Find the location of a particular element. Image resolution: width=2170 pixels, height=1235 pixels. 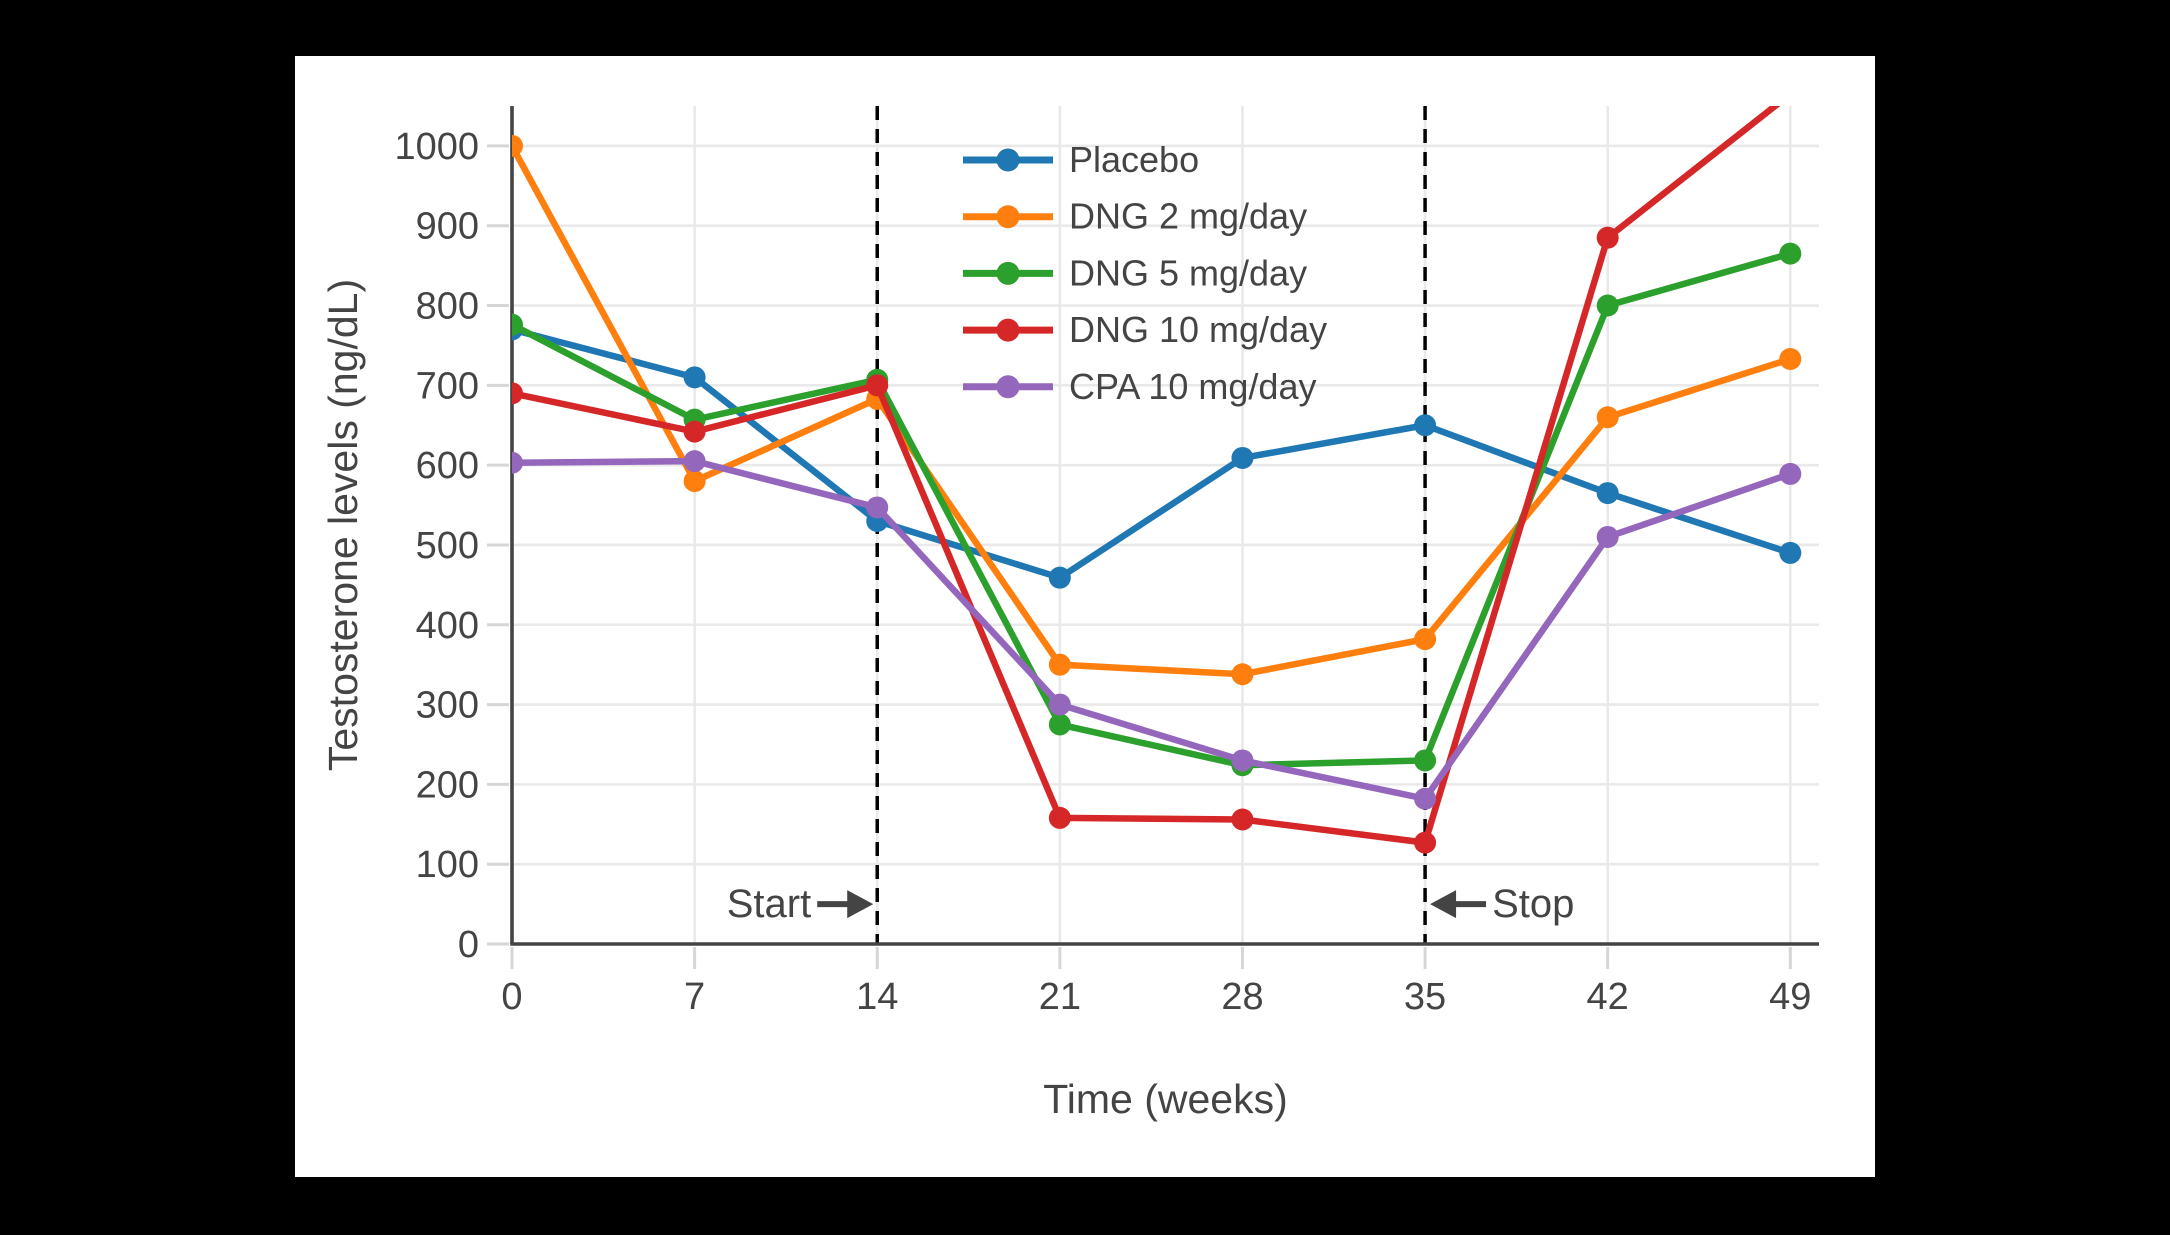

x-tick-label: 7 is located at coordinates (694, 997).